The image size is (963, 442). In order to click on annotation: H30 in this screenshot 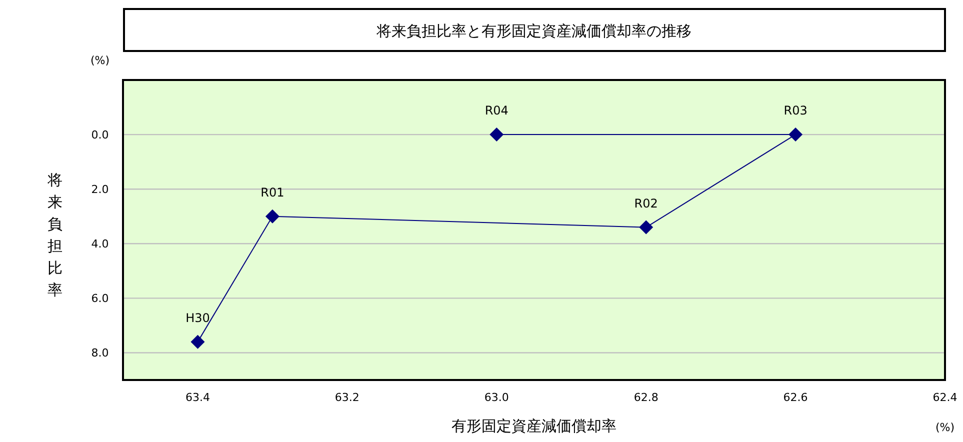, I will do `click(198, 317)`.